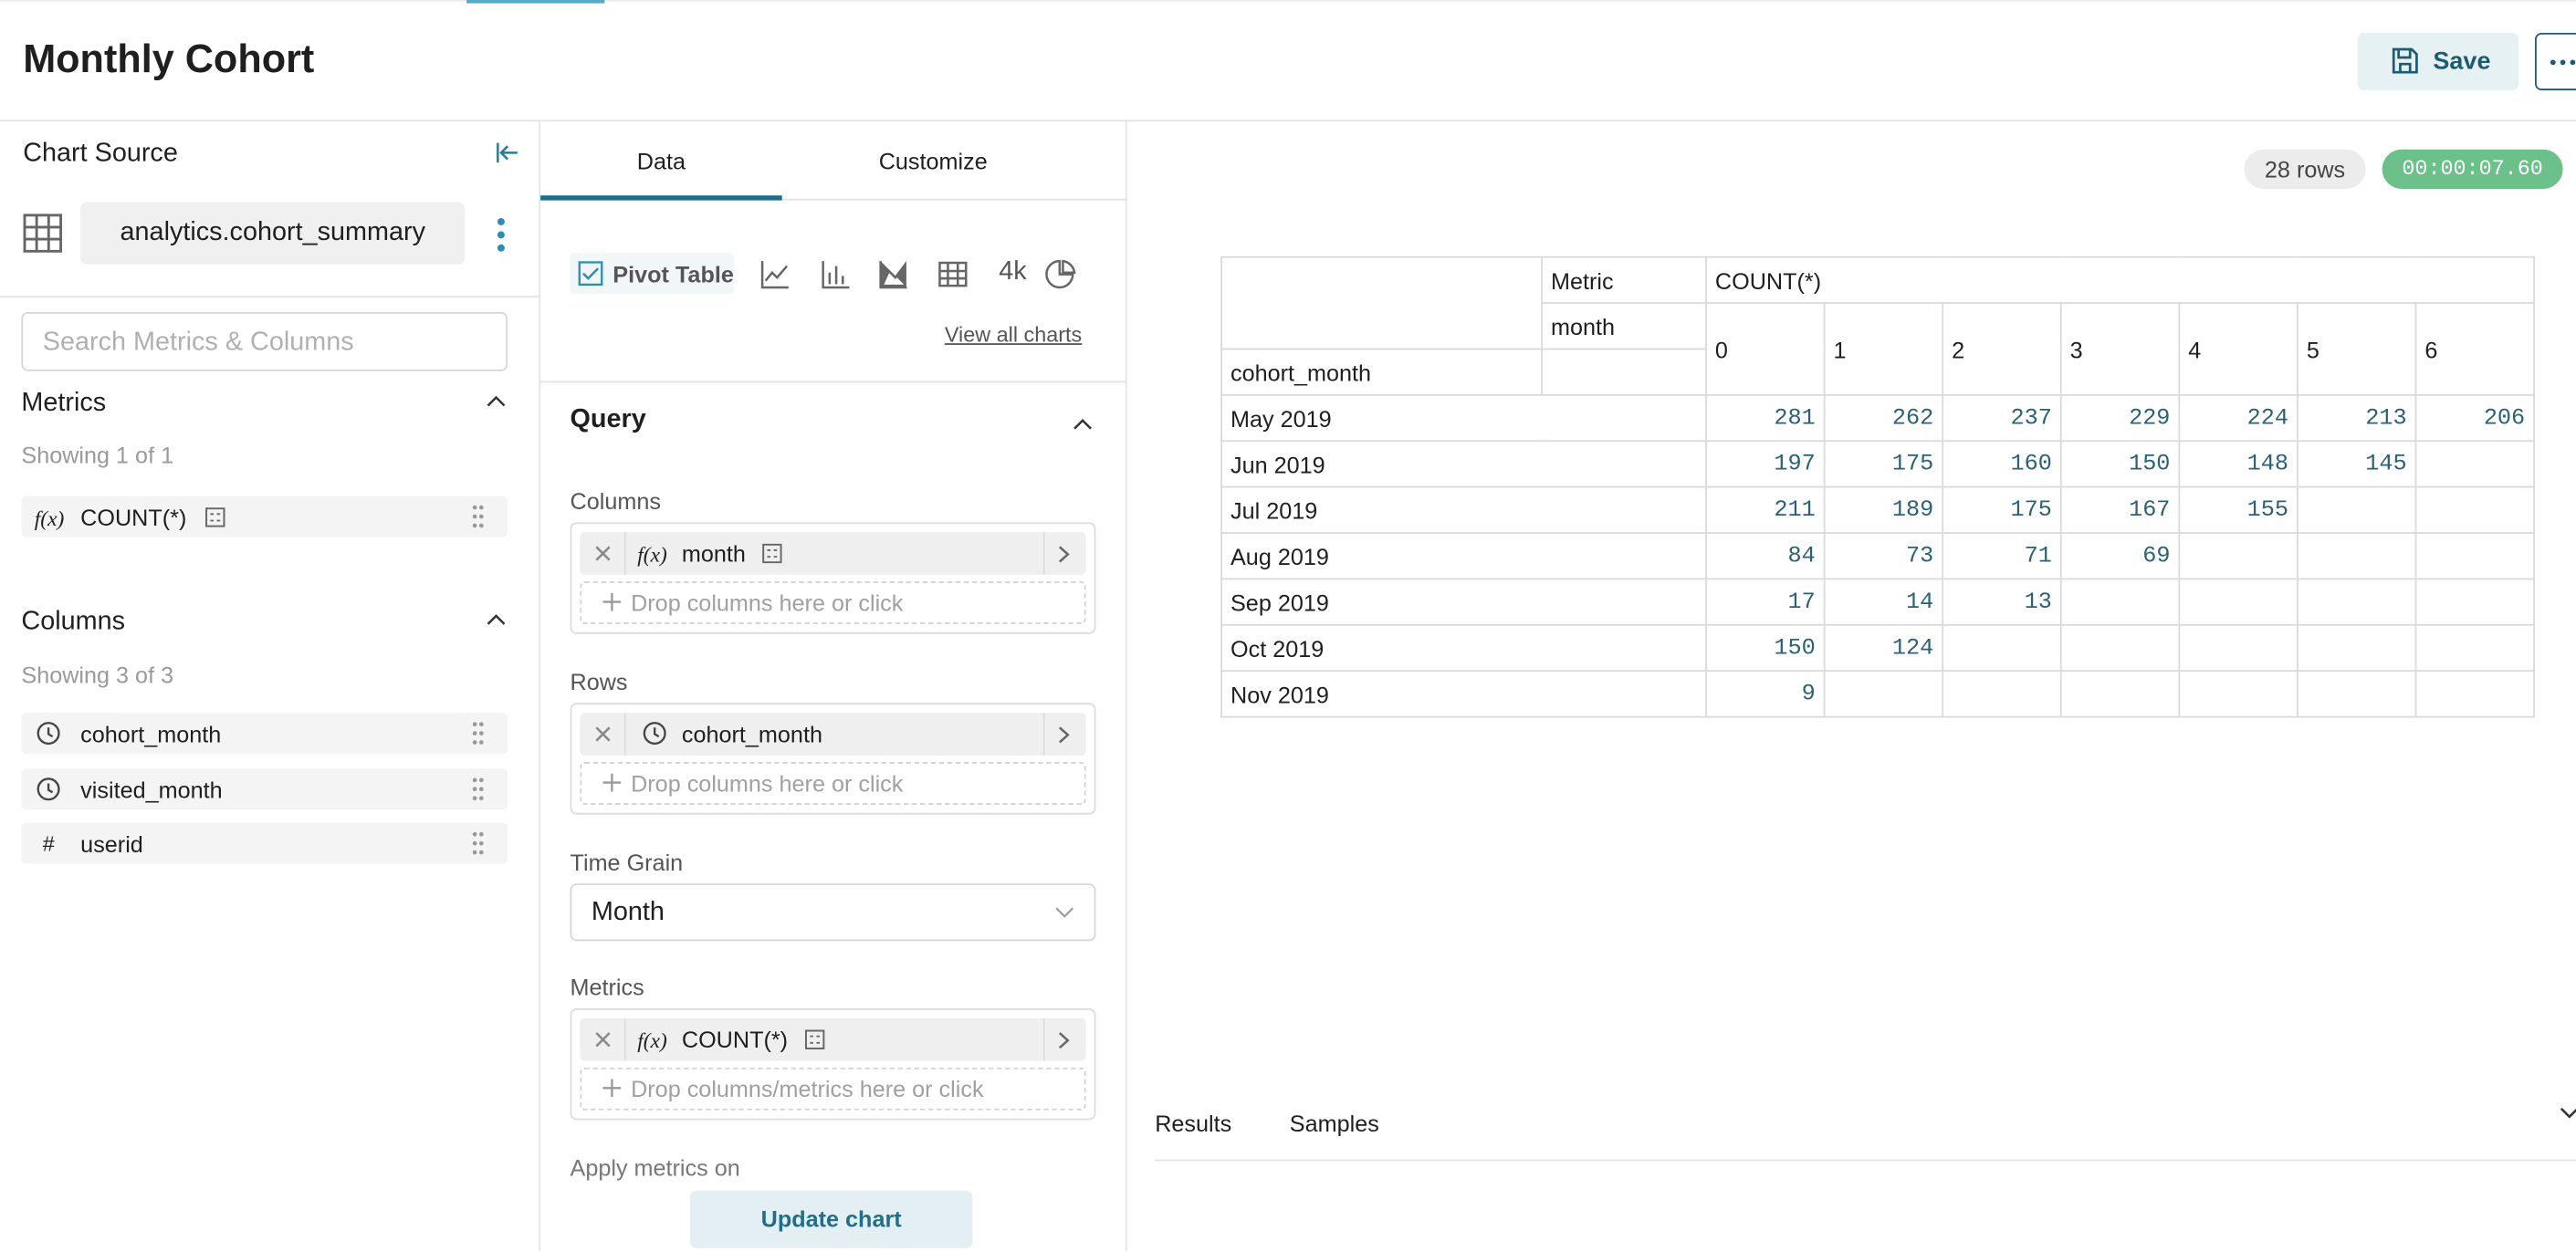 The width and height of the screenshot is (2576, 1252). What do you see at coordinates (1765, 464) in the screenshot?
I see `value-cell: 197` at bounding box center [1765, 464].